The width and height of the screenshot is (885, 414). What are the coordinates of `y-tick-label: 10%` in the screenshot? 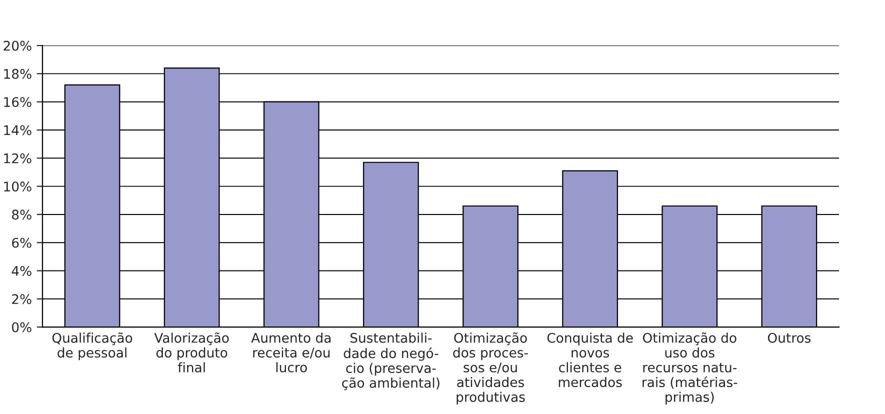 It's located at (18, 187).